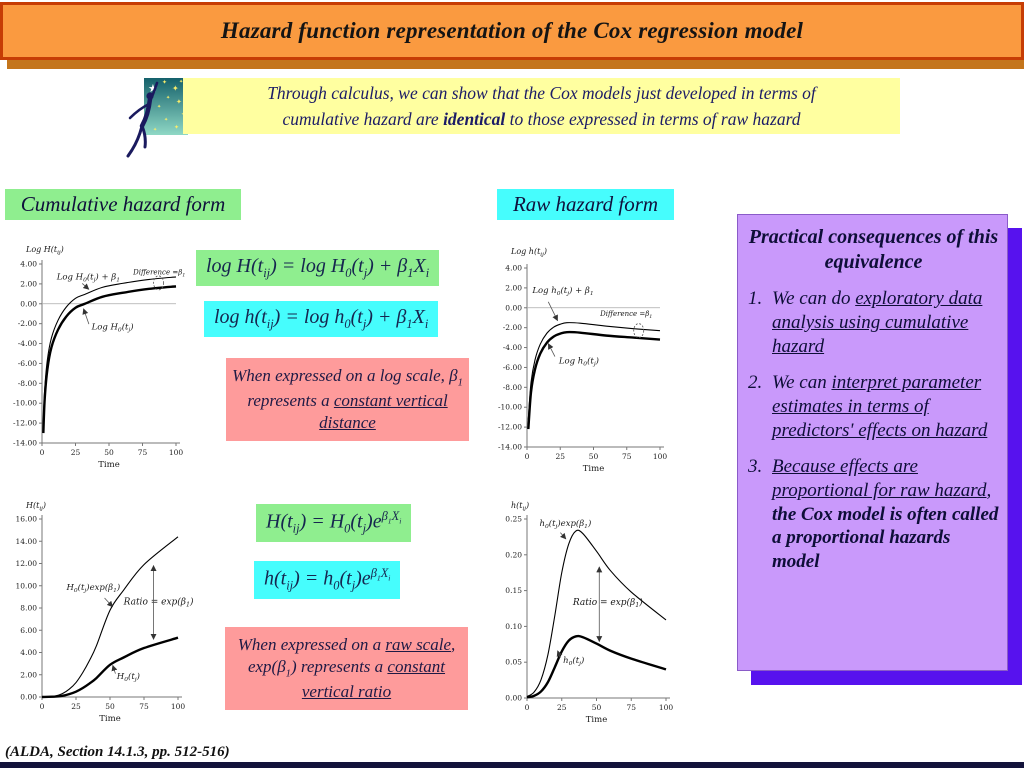 Image resolution: width=1024 pixels, height=768 pixels. Describe the element at coordinates (512, 765) in the screenshot. I see `bottom-edge-bar` at that location.